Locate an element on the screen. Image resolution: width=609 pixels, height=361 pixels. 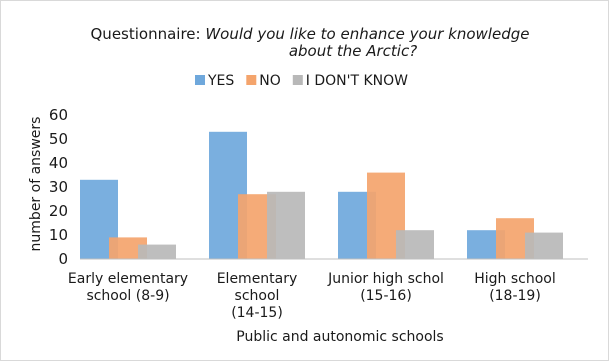
chart-title-line2: about the Arctic? is located at coordinates (353, 51).